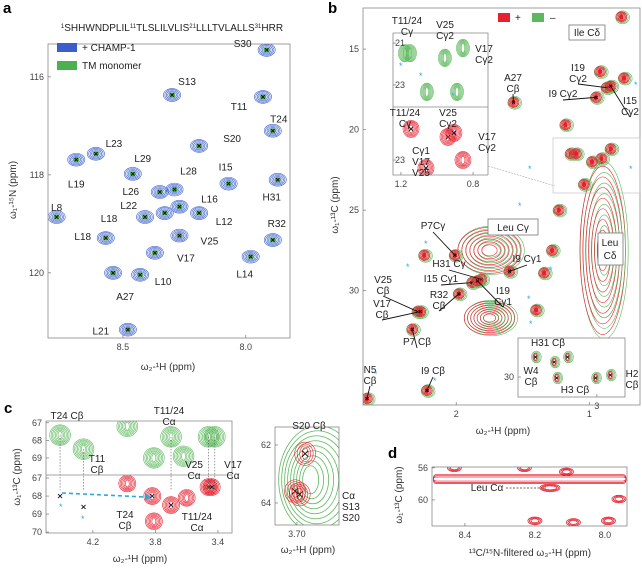  Describe the element at coordinates (509, 377) in the screenshot. I see `y-tick-label: 30` at that location.